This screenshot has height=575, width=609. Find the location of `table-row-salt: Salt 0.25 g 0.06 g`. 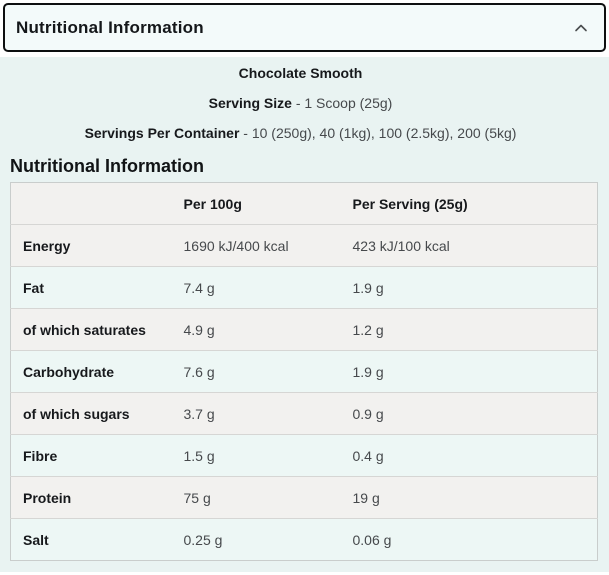

table-row-salt: Salt 0.25 g 0.06 g is located at coordinates (304, 539).